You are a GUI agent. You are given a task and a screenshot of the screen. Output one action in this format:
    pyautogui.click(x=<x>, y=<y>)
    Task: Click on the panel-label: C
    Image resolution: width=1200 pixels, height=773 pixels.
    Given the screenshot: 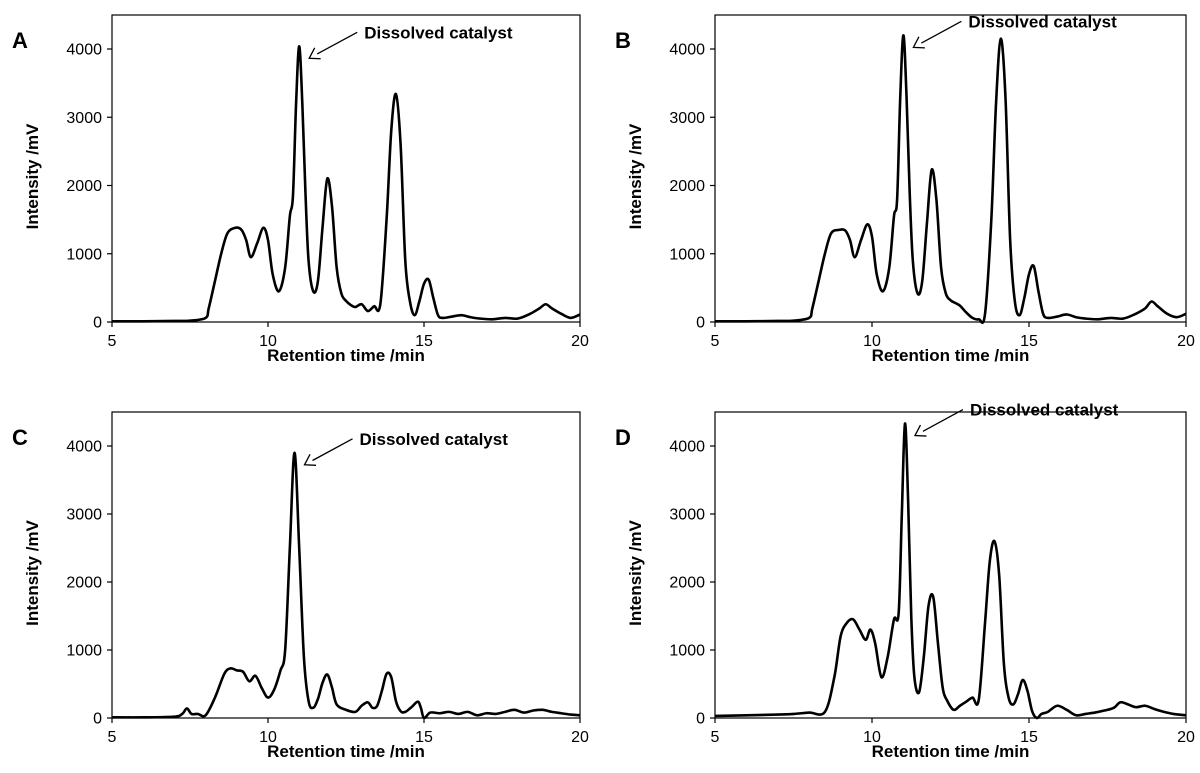 What is the action you would take?
    pyautogui.click(x=20, y=437)
    